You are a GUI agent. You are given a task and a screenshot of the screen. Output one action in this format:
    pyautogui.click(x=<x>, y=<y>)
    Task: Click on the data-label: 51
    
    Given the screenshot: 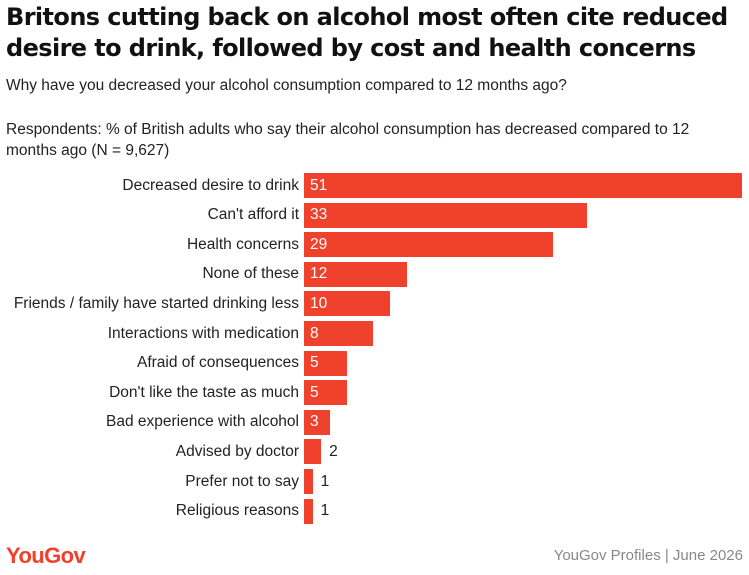 What is the action you would take?
    pyautogui.click(x=319, y=185)
    